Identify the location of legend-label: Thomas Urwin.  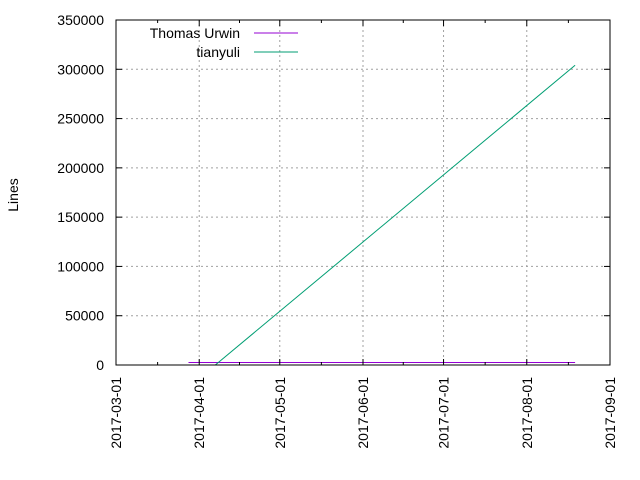
(195, 33).